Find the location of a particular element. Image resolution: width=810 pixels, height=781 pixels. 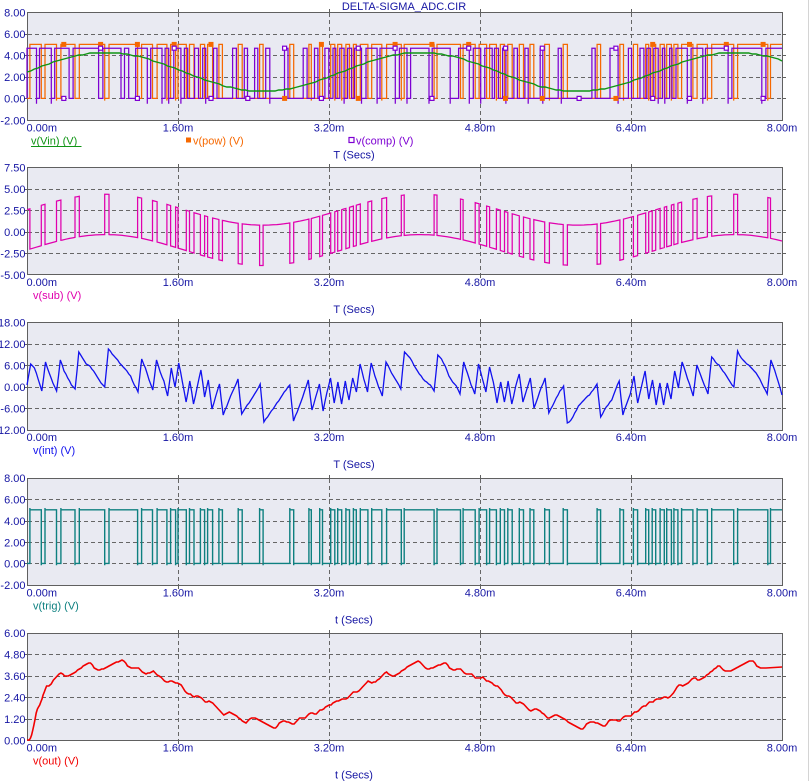

svg-text: 2.50 is located at coordinates (14, 211).